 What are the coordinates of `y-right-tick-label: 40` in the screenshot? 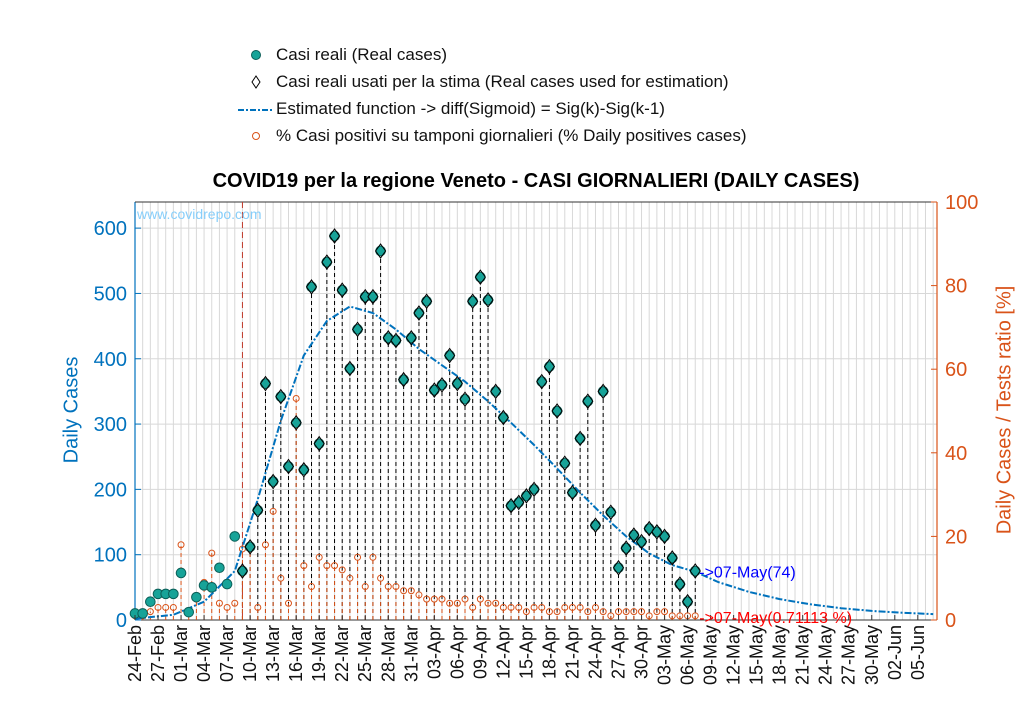 It's located at (956, 454).